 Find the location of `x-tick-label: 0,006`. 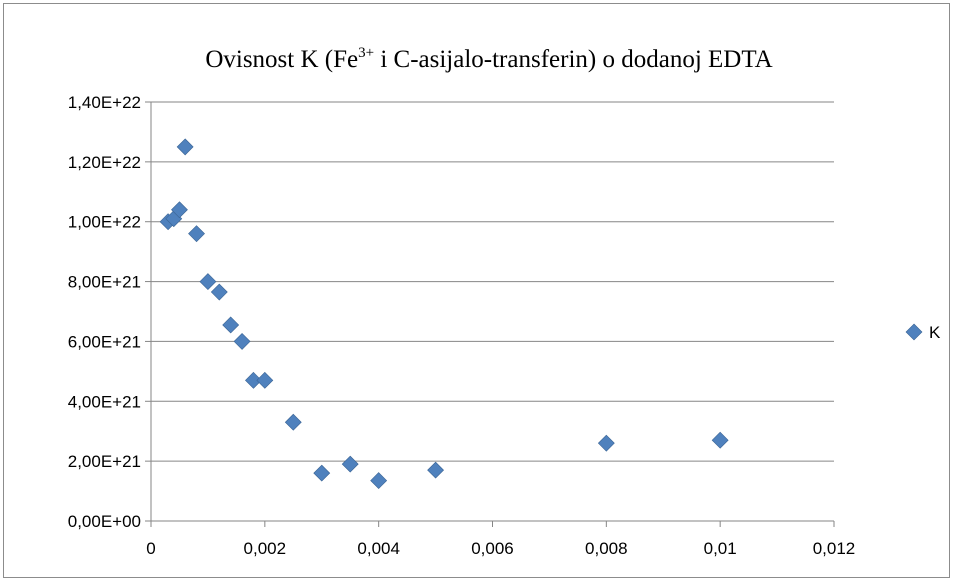

x-tick-label: 0,006 is located at coordinates (492, 548).